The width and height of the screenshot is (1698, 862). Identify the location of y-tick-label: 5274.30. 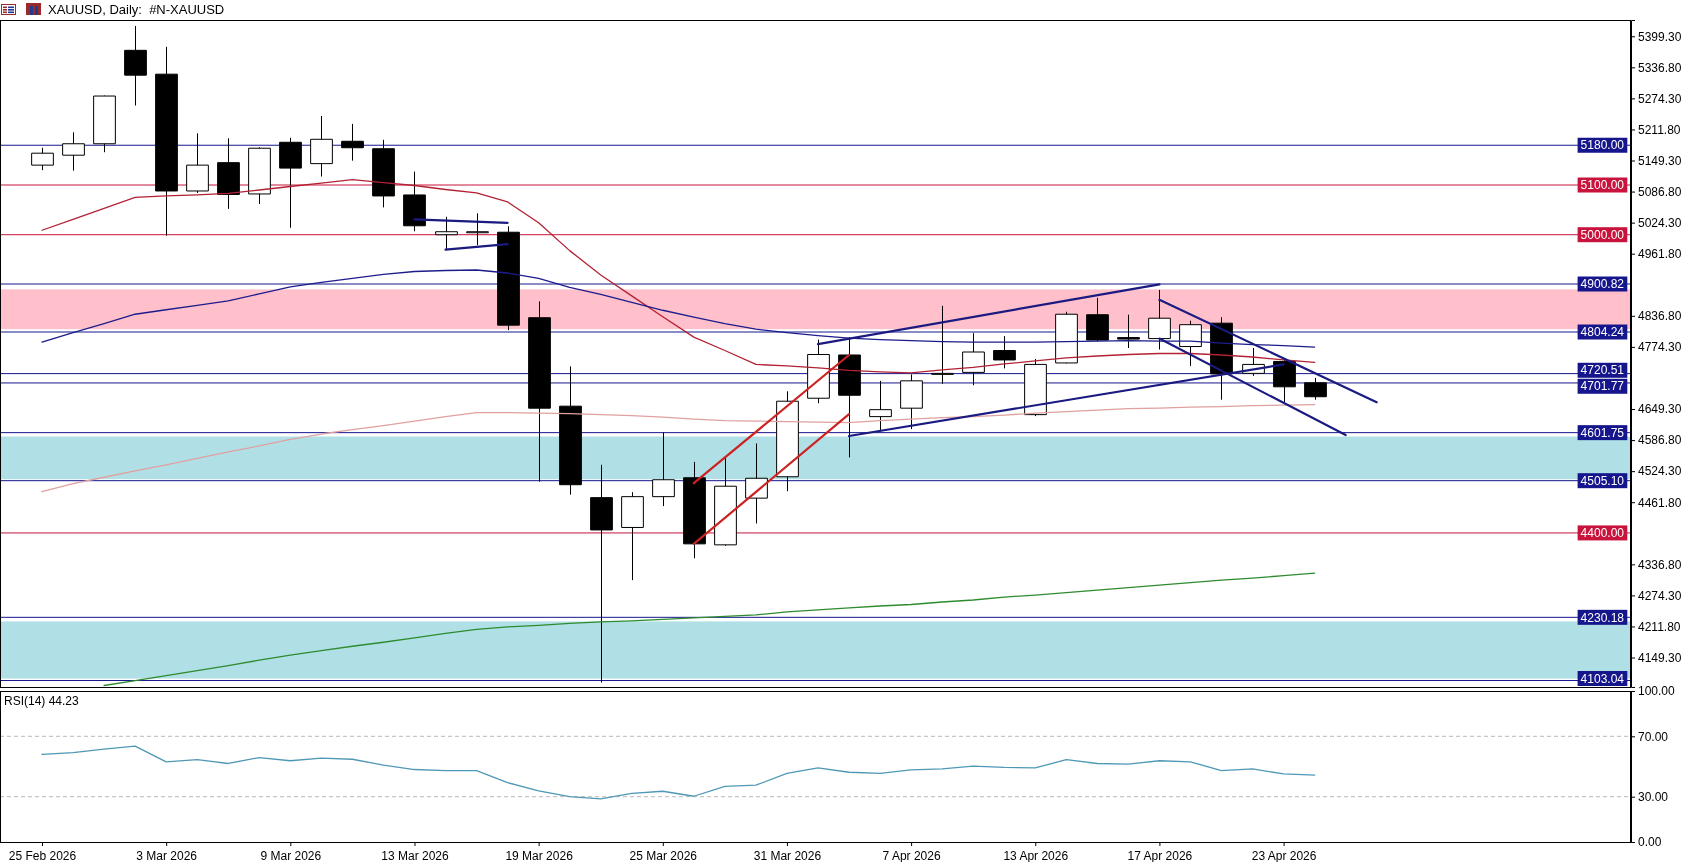
(1660, 98).